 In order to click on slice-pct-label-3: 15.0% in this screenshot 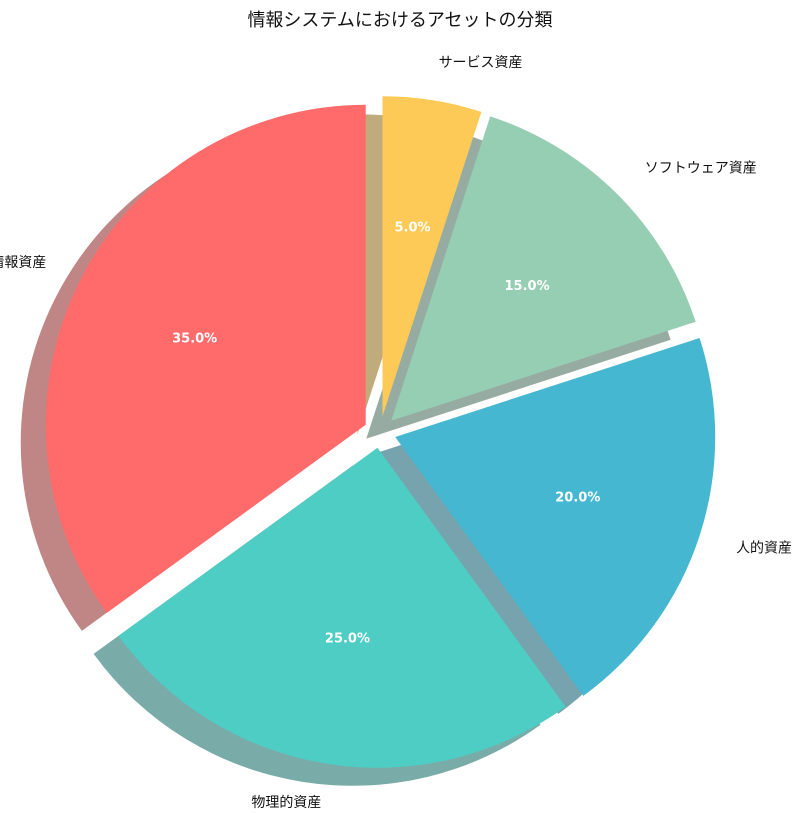, I will do `click(527, 286)`.